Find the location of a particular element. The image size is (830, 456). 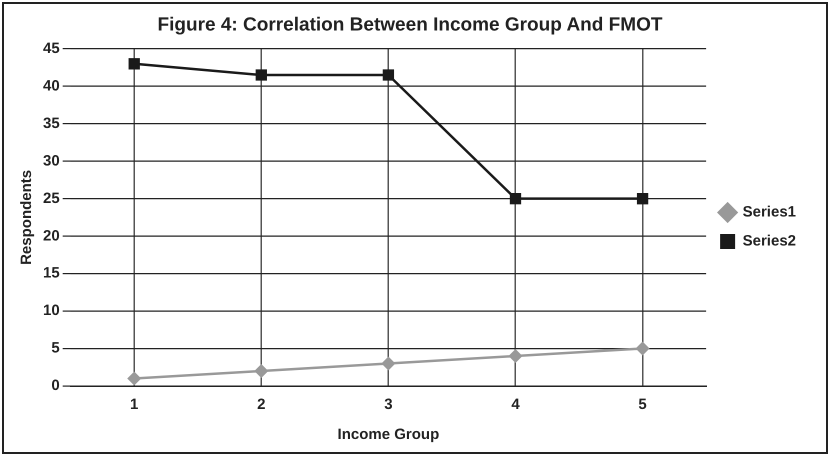

y-tick-label: 35 is located at coordinates (51, 123).